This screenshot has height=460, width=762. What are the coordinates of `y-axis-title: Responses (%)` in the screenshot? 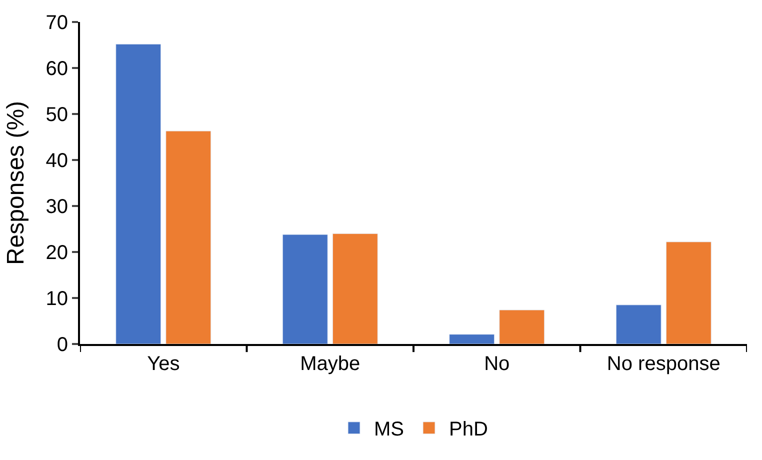 It's located at (16, 183).